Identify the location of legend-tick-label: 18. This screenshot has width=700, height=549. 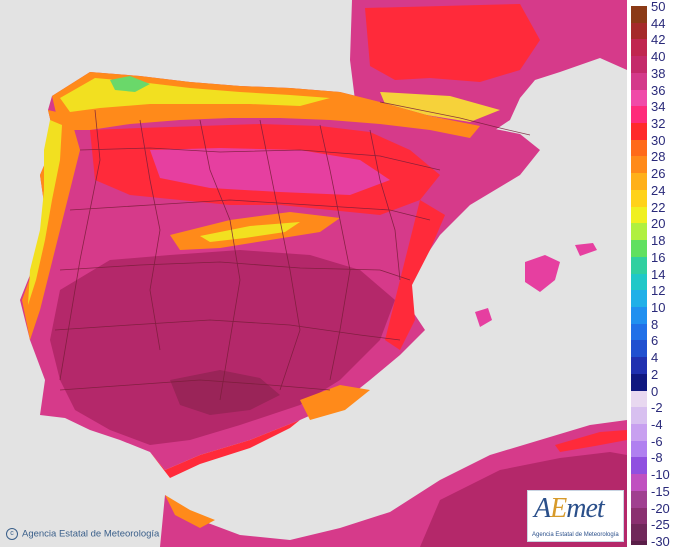
(658, 241).